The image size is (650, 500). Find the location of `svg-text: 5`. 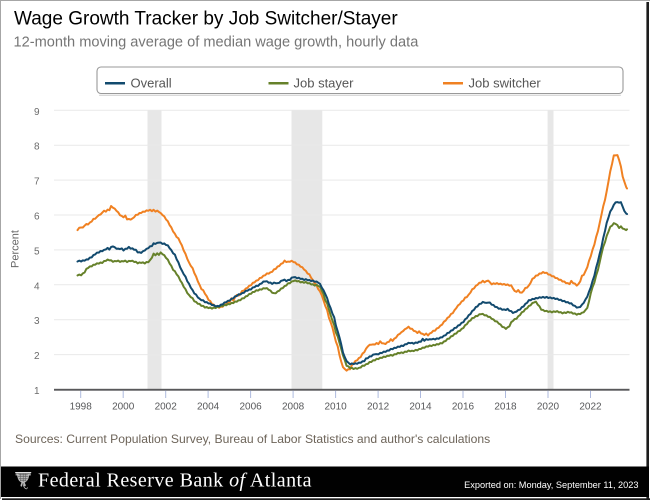

svg-text: 5 is located at coordinates (37, 251).